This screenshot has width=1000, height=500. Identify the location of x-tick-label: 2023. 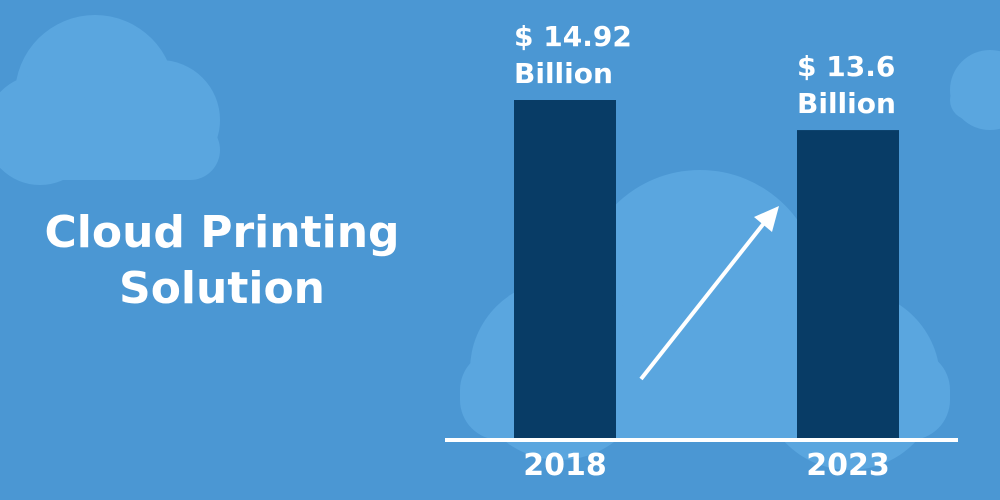
(848, 465).